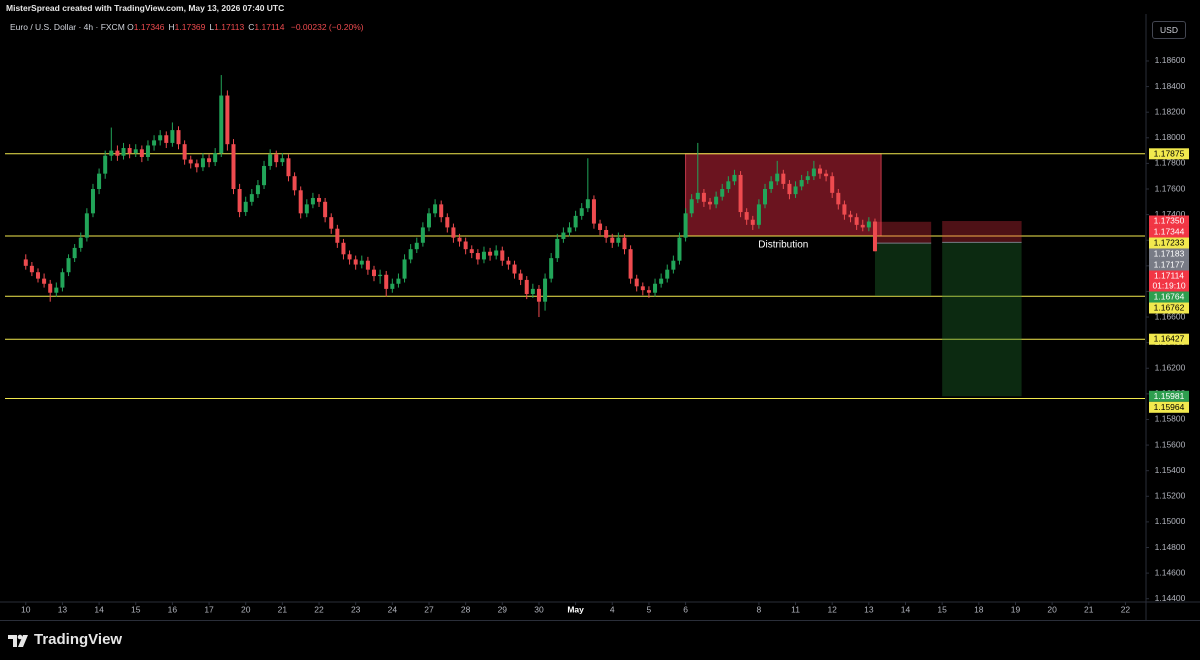 The image size is (1200, 660). What do you see at coordinates (795, 609) in the screenshot?
I see `x-tick-label: 11` at bounding box center [795, 609].